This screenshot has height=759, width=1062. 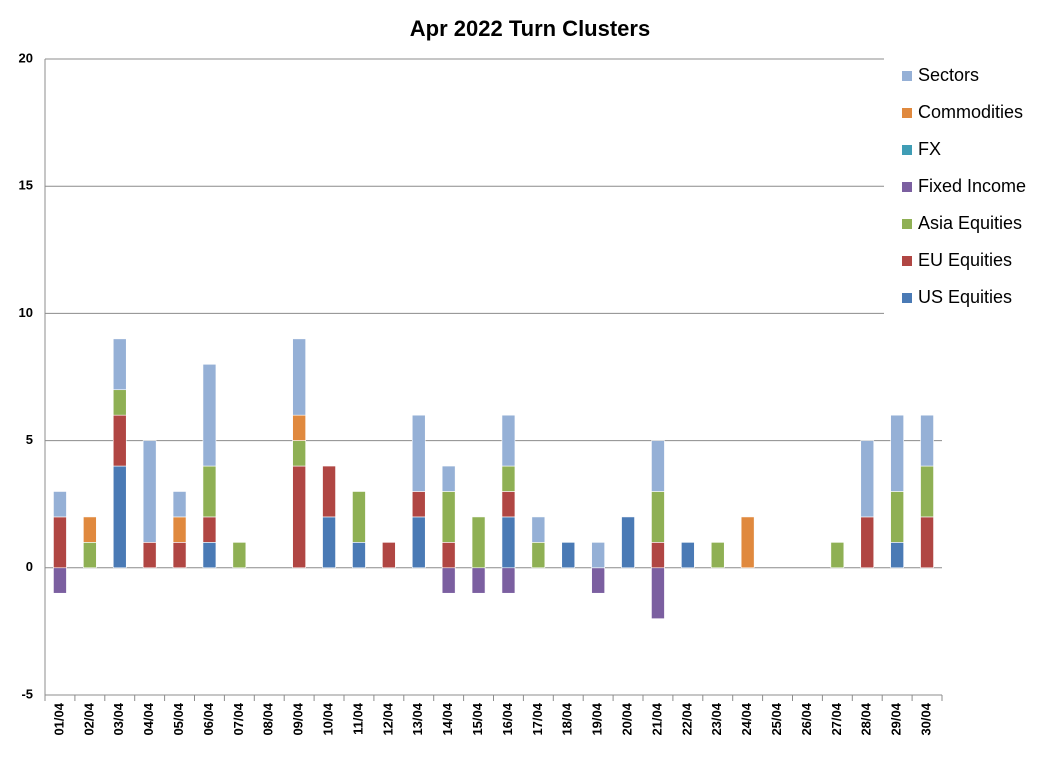 What do you see at coordinates (746, 718) in the screenshot?
I see `x-tick-label: 24/04` at bounding box center [746, 718].